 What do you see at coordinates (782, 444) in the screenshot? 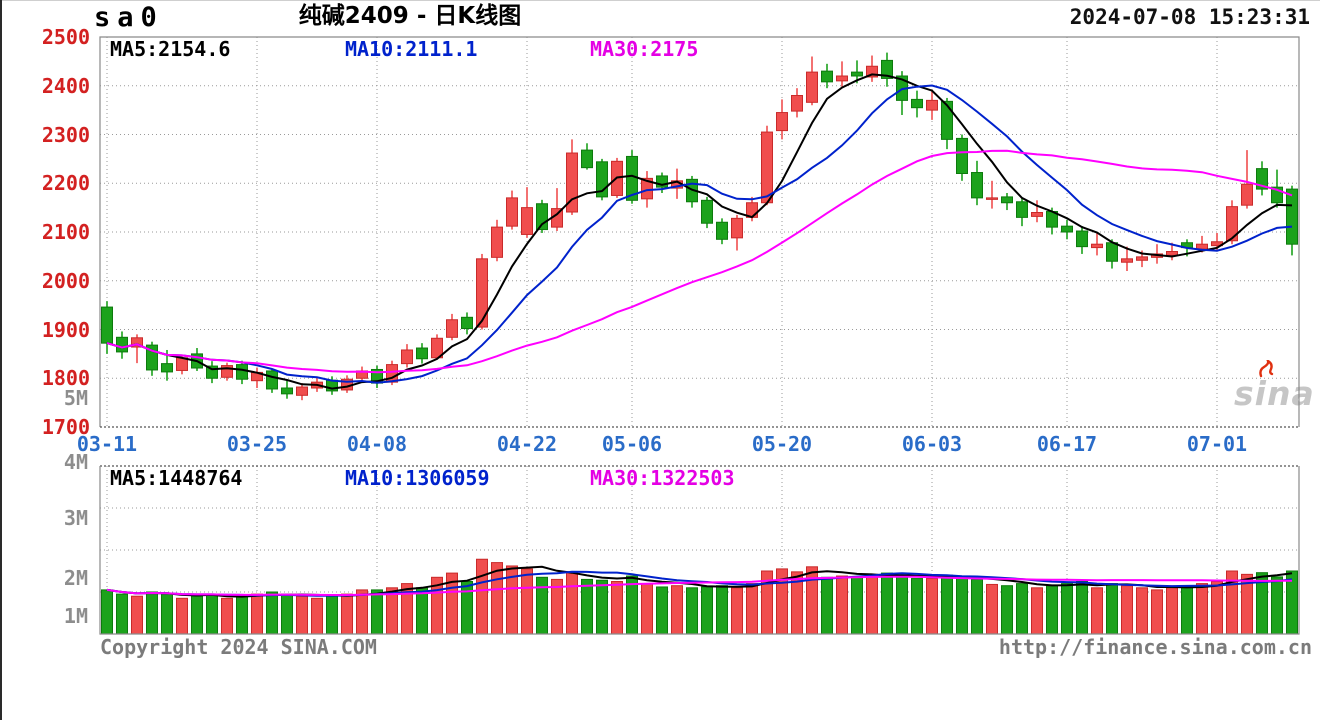
I see `date-tick-label: 05-20` at bounding box center [782, 444].